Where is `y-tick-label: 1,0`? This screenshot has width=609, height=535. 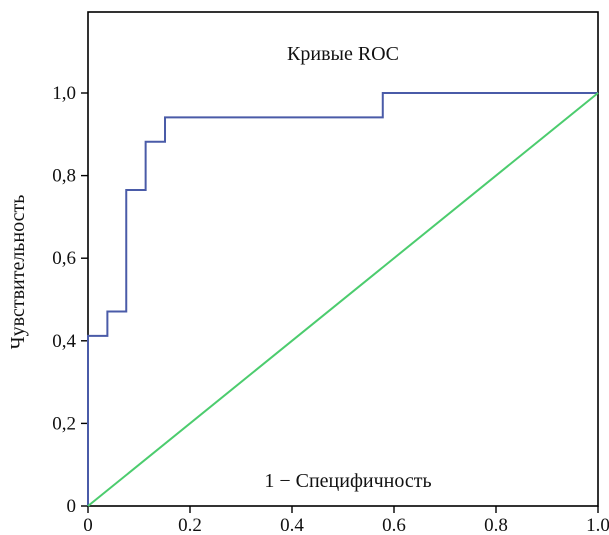 y-tick-label: 1,0 is located at coordinates (64, 93).